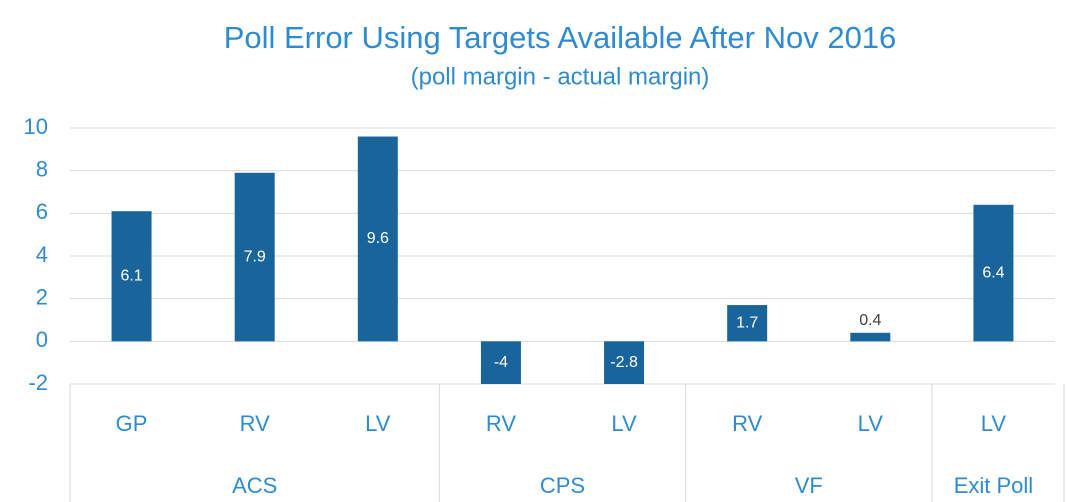 Image resolution: width=1066 pixels, height=502 pixels. I want to click on data-label: 7.9, so click(255, 256).